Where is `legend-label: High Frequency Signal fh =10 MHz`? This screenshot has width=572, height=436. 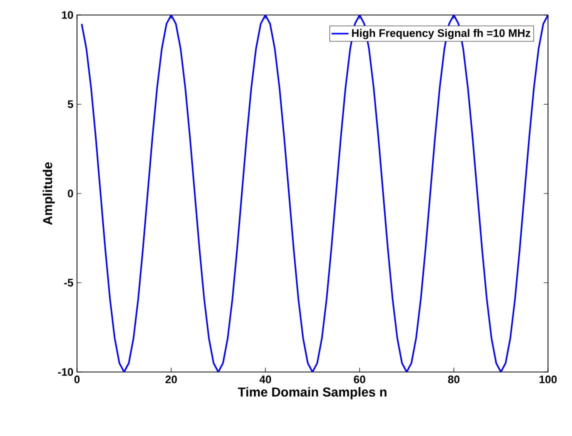 legend-label: High Frequency Signal fh =10 MHz is located at coordinates (441, 34).